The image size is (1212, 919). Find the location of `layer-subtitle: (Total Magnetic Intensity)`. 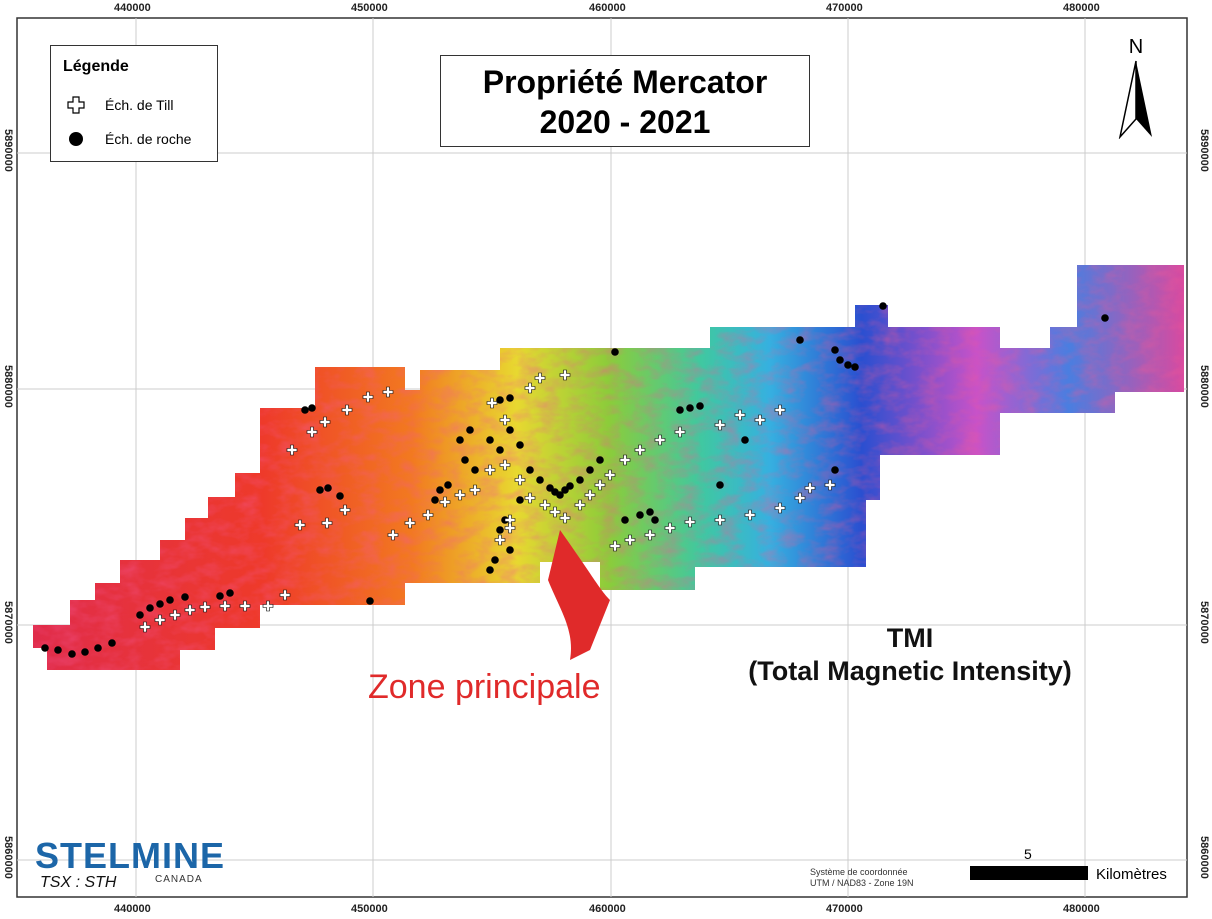

layer-subtitle: (Total Magnetic Intensity) is located at coordinates (910, 671).